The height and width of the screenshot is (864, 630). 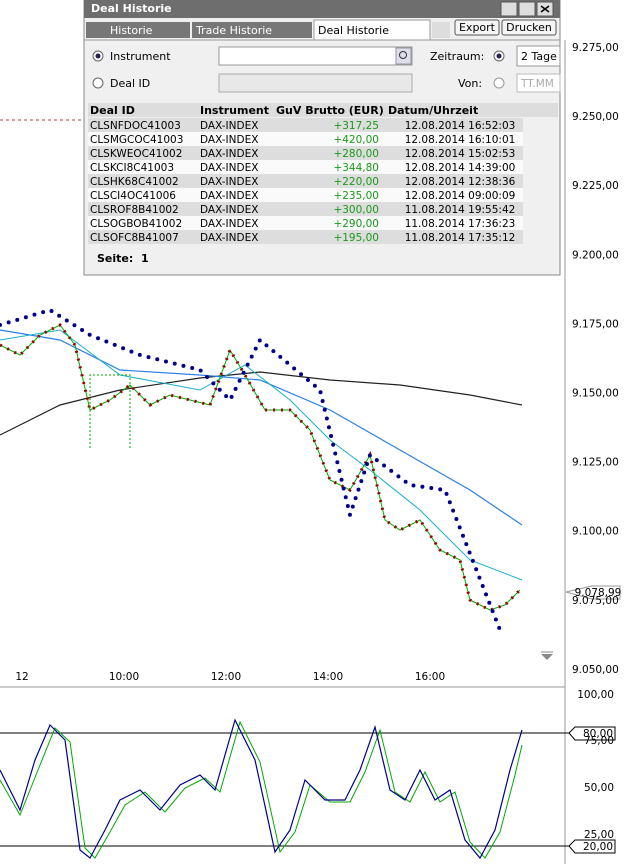 I want to click on label: Von:, so click(x=470, y=83).